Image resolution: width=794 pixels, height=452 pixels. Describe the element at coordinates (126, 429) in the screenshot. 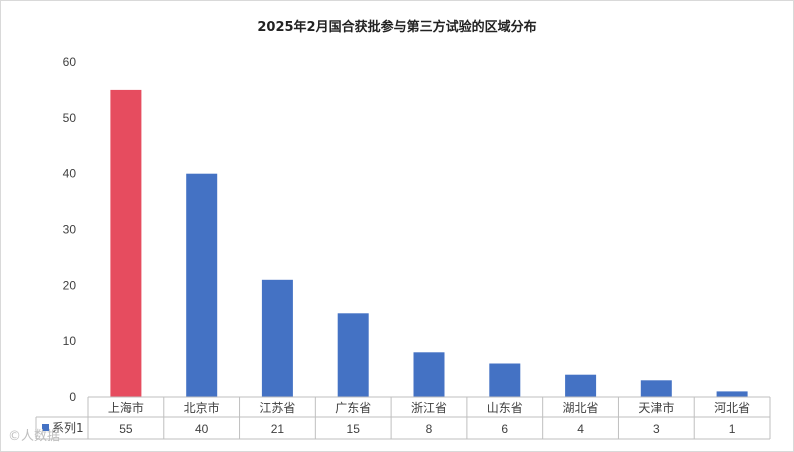

I see `data-table-value: 55` at that location.